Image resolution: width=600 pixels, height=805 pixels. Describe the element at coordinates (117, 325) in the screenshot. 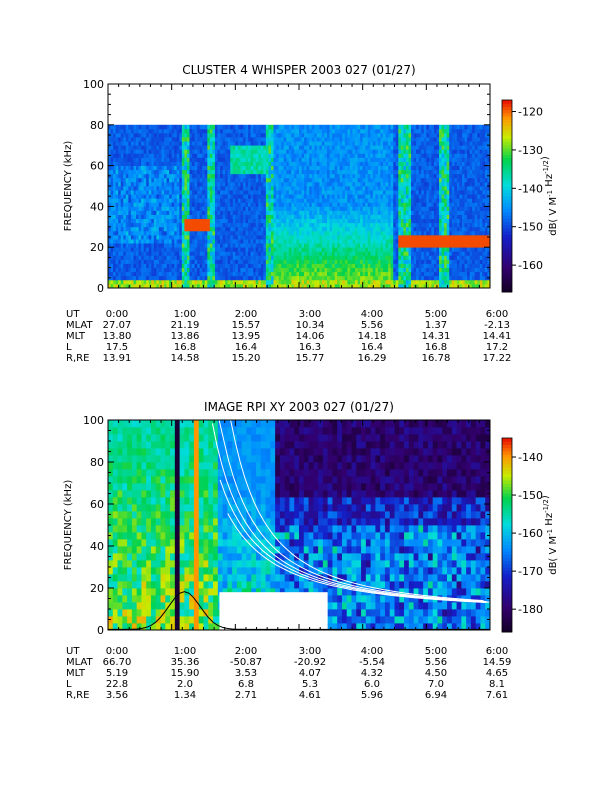

I see `table-cell: 27.07` at that location.